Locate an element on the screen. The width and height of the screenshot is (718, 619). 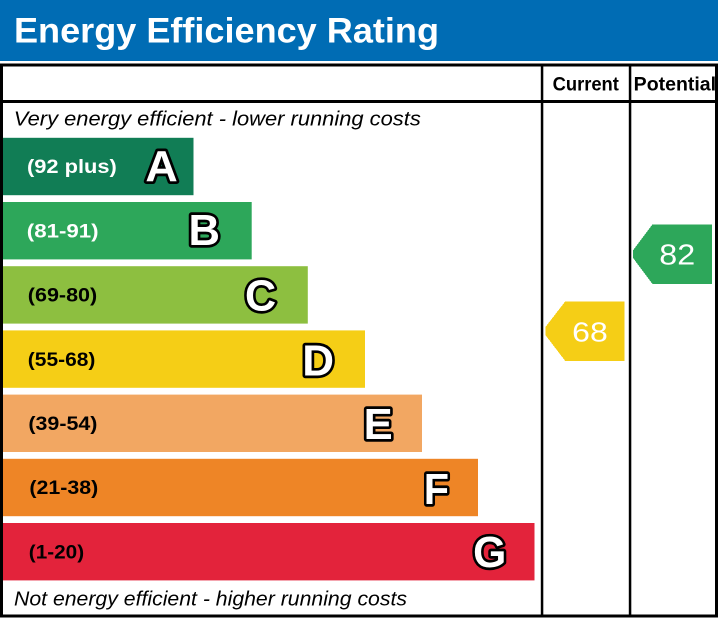
svg-text: B is located at coordinates (203, 230).